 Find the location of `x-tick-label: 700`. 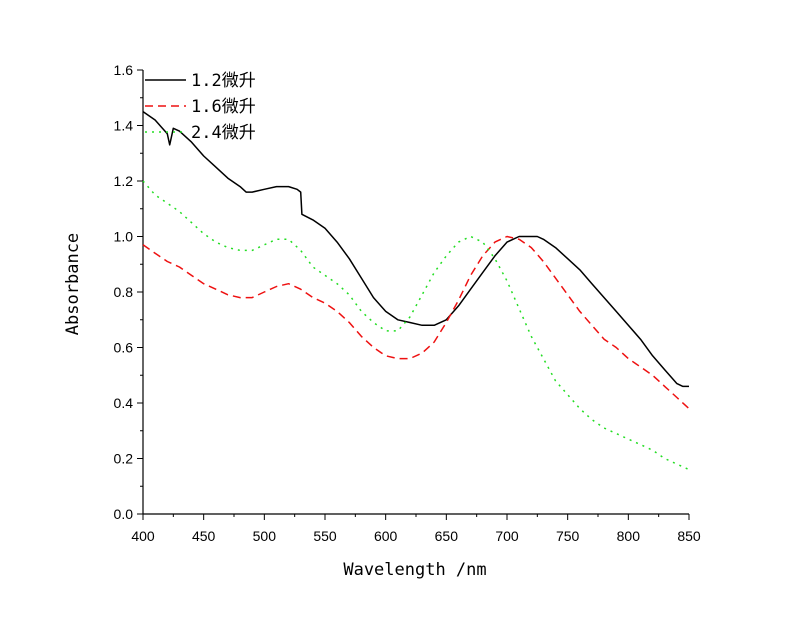

x-tick-label: 700 is located at coordinates (507, 536).